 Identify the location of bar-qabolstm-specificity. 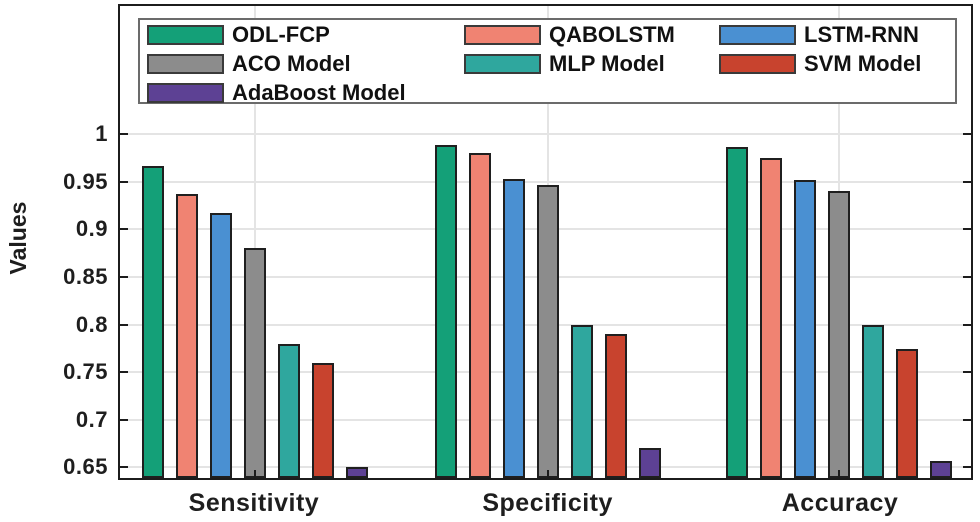
(479, 315).